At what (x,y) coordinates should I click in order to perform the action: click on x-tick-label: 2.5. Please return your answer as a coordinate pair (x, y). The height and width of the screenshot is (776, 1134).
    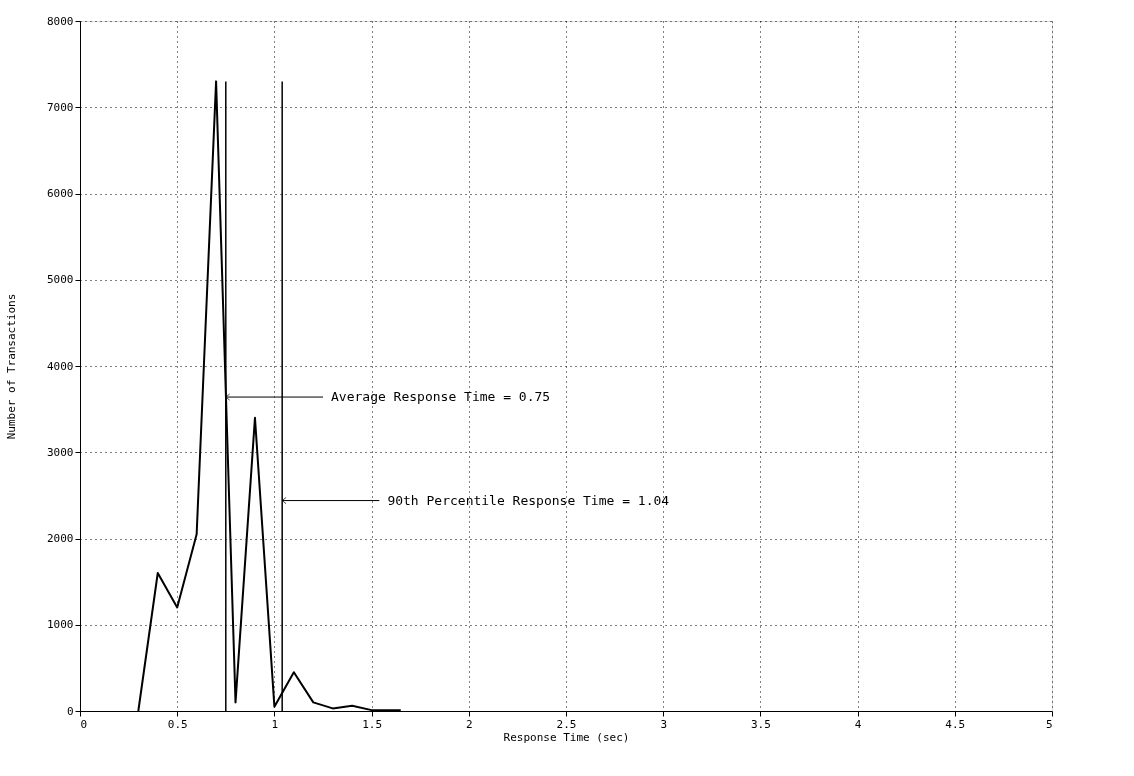
    Looking at the image, I should click on (566, 724).